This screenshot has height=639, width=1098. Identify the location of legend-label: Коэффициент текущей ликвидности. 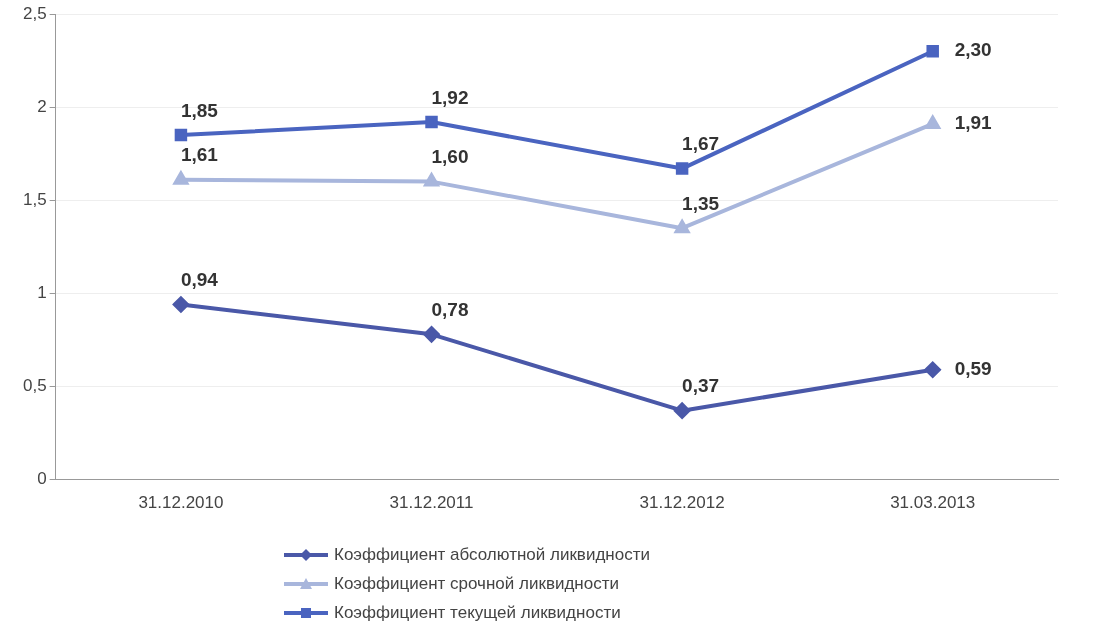
(477, 612).